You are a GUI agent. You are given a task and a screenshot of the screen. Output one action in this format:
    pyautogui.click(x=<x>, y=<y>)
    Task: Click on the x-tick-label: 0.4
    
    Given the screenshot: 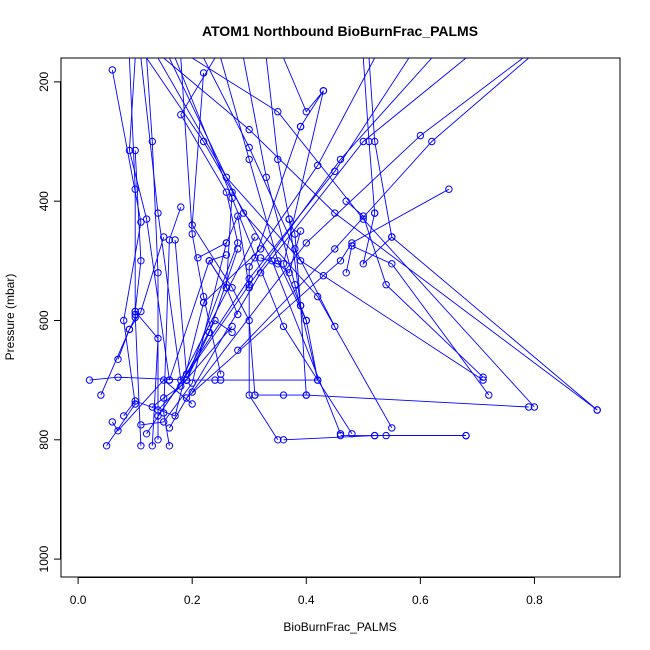 What is the action you would take?
    pyautogui.click(x=306, y=600)
    